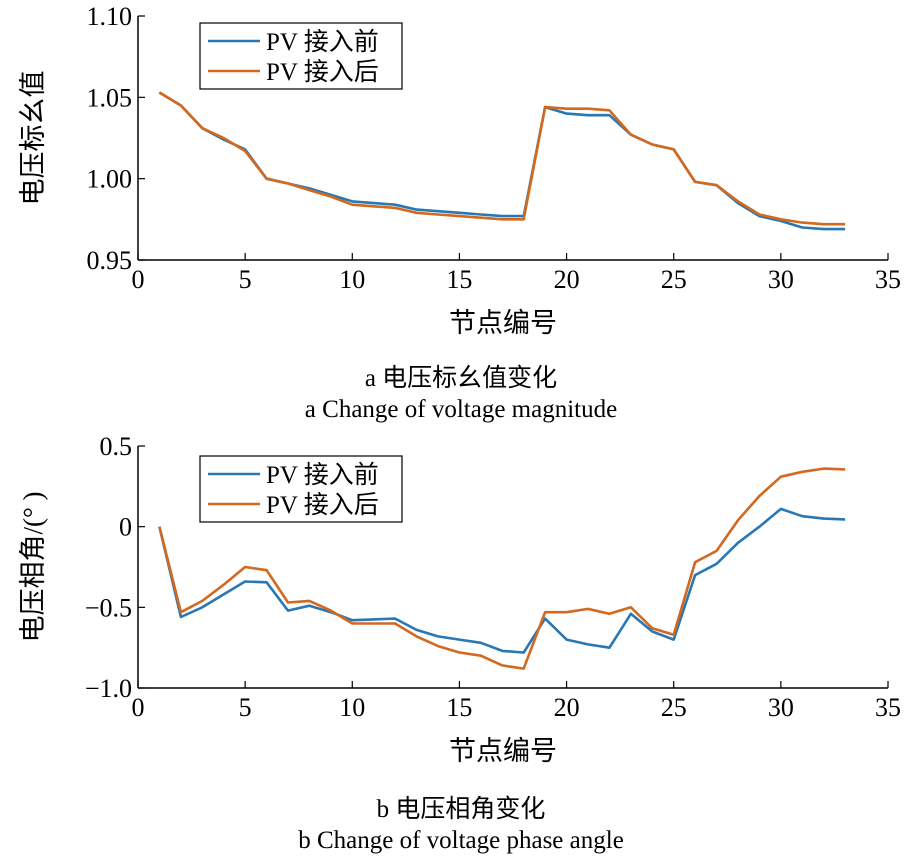 The height and width of the screenshot is (863, 922). What do you see at coordinates (125, 527) in the screenshot?
I see `y-tick-label: 0` at bounding box center [125, 527].